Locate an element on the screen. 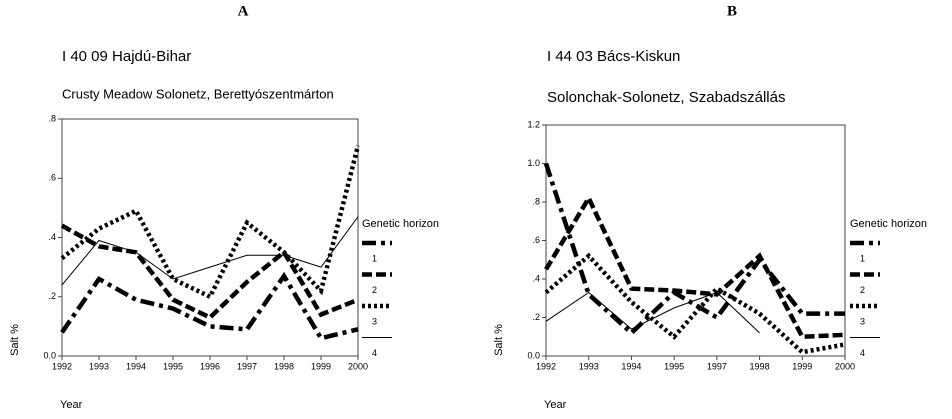 This screenshot has width=952, height=419. chart-subtitle: Solonchak-Solonetz, Szabadszállás is located at coordinates (666, 97).